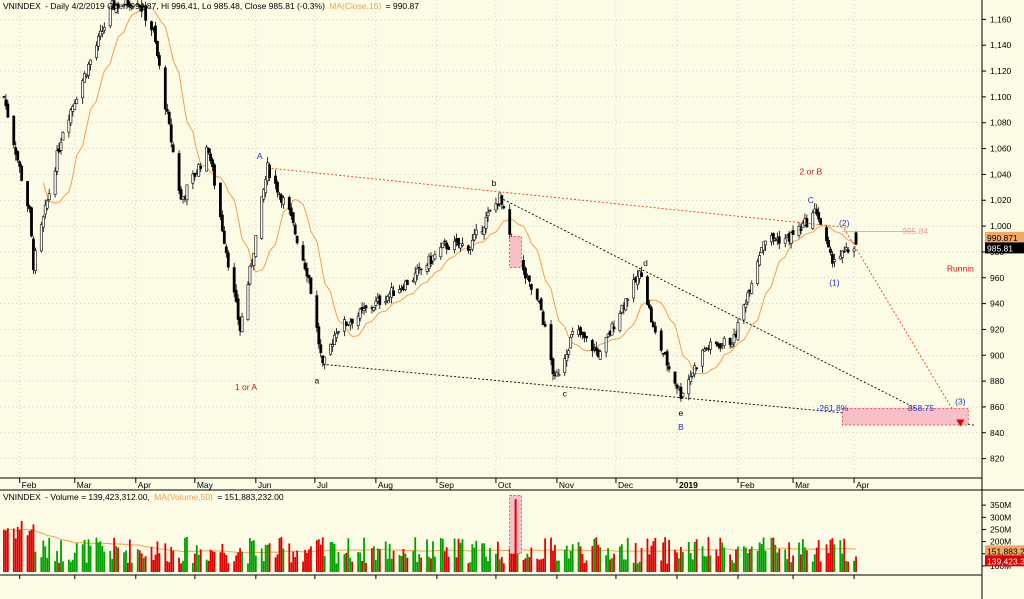 The image size is (1024, 599). I want to click on volume-spike-bar, so click(515, 535).